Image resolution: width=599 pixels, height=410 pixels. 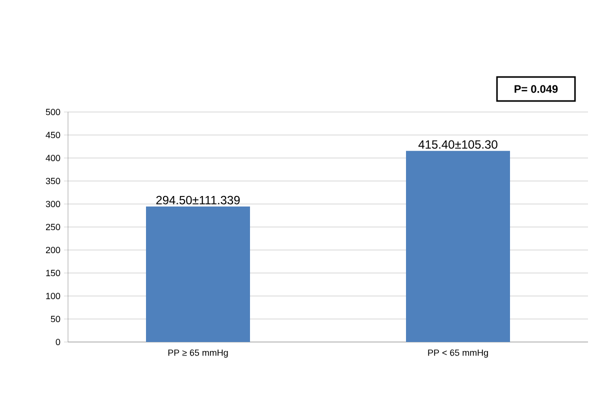 What do you see at coordinates (458, 354) in the screenshot?
I see `x-tick-label: PP < 65 mmHg` at bounding box center [458, 354].